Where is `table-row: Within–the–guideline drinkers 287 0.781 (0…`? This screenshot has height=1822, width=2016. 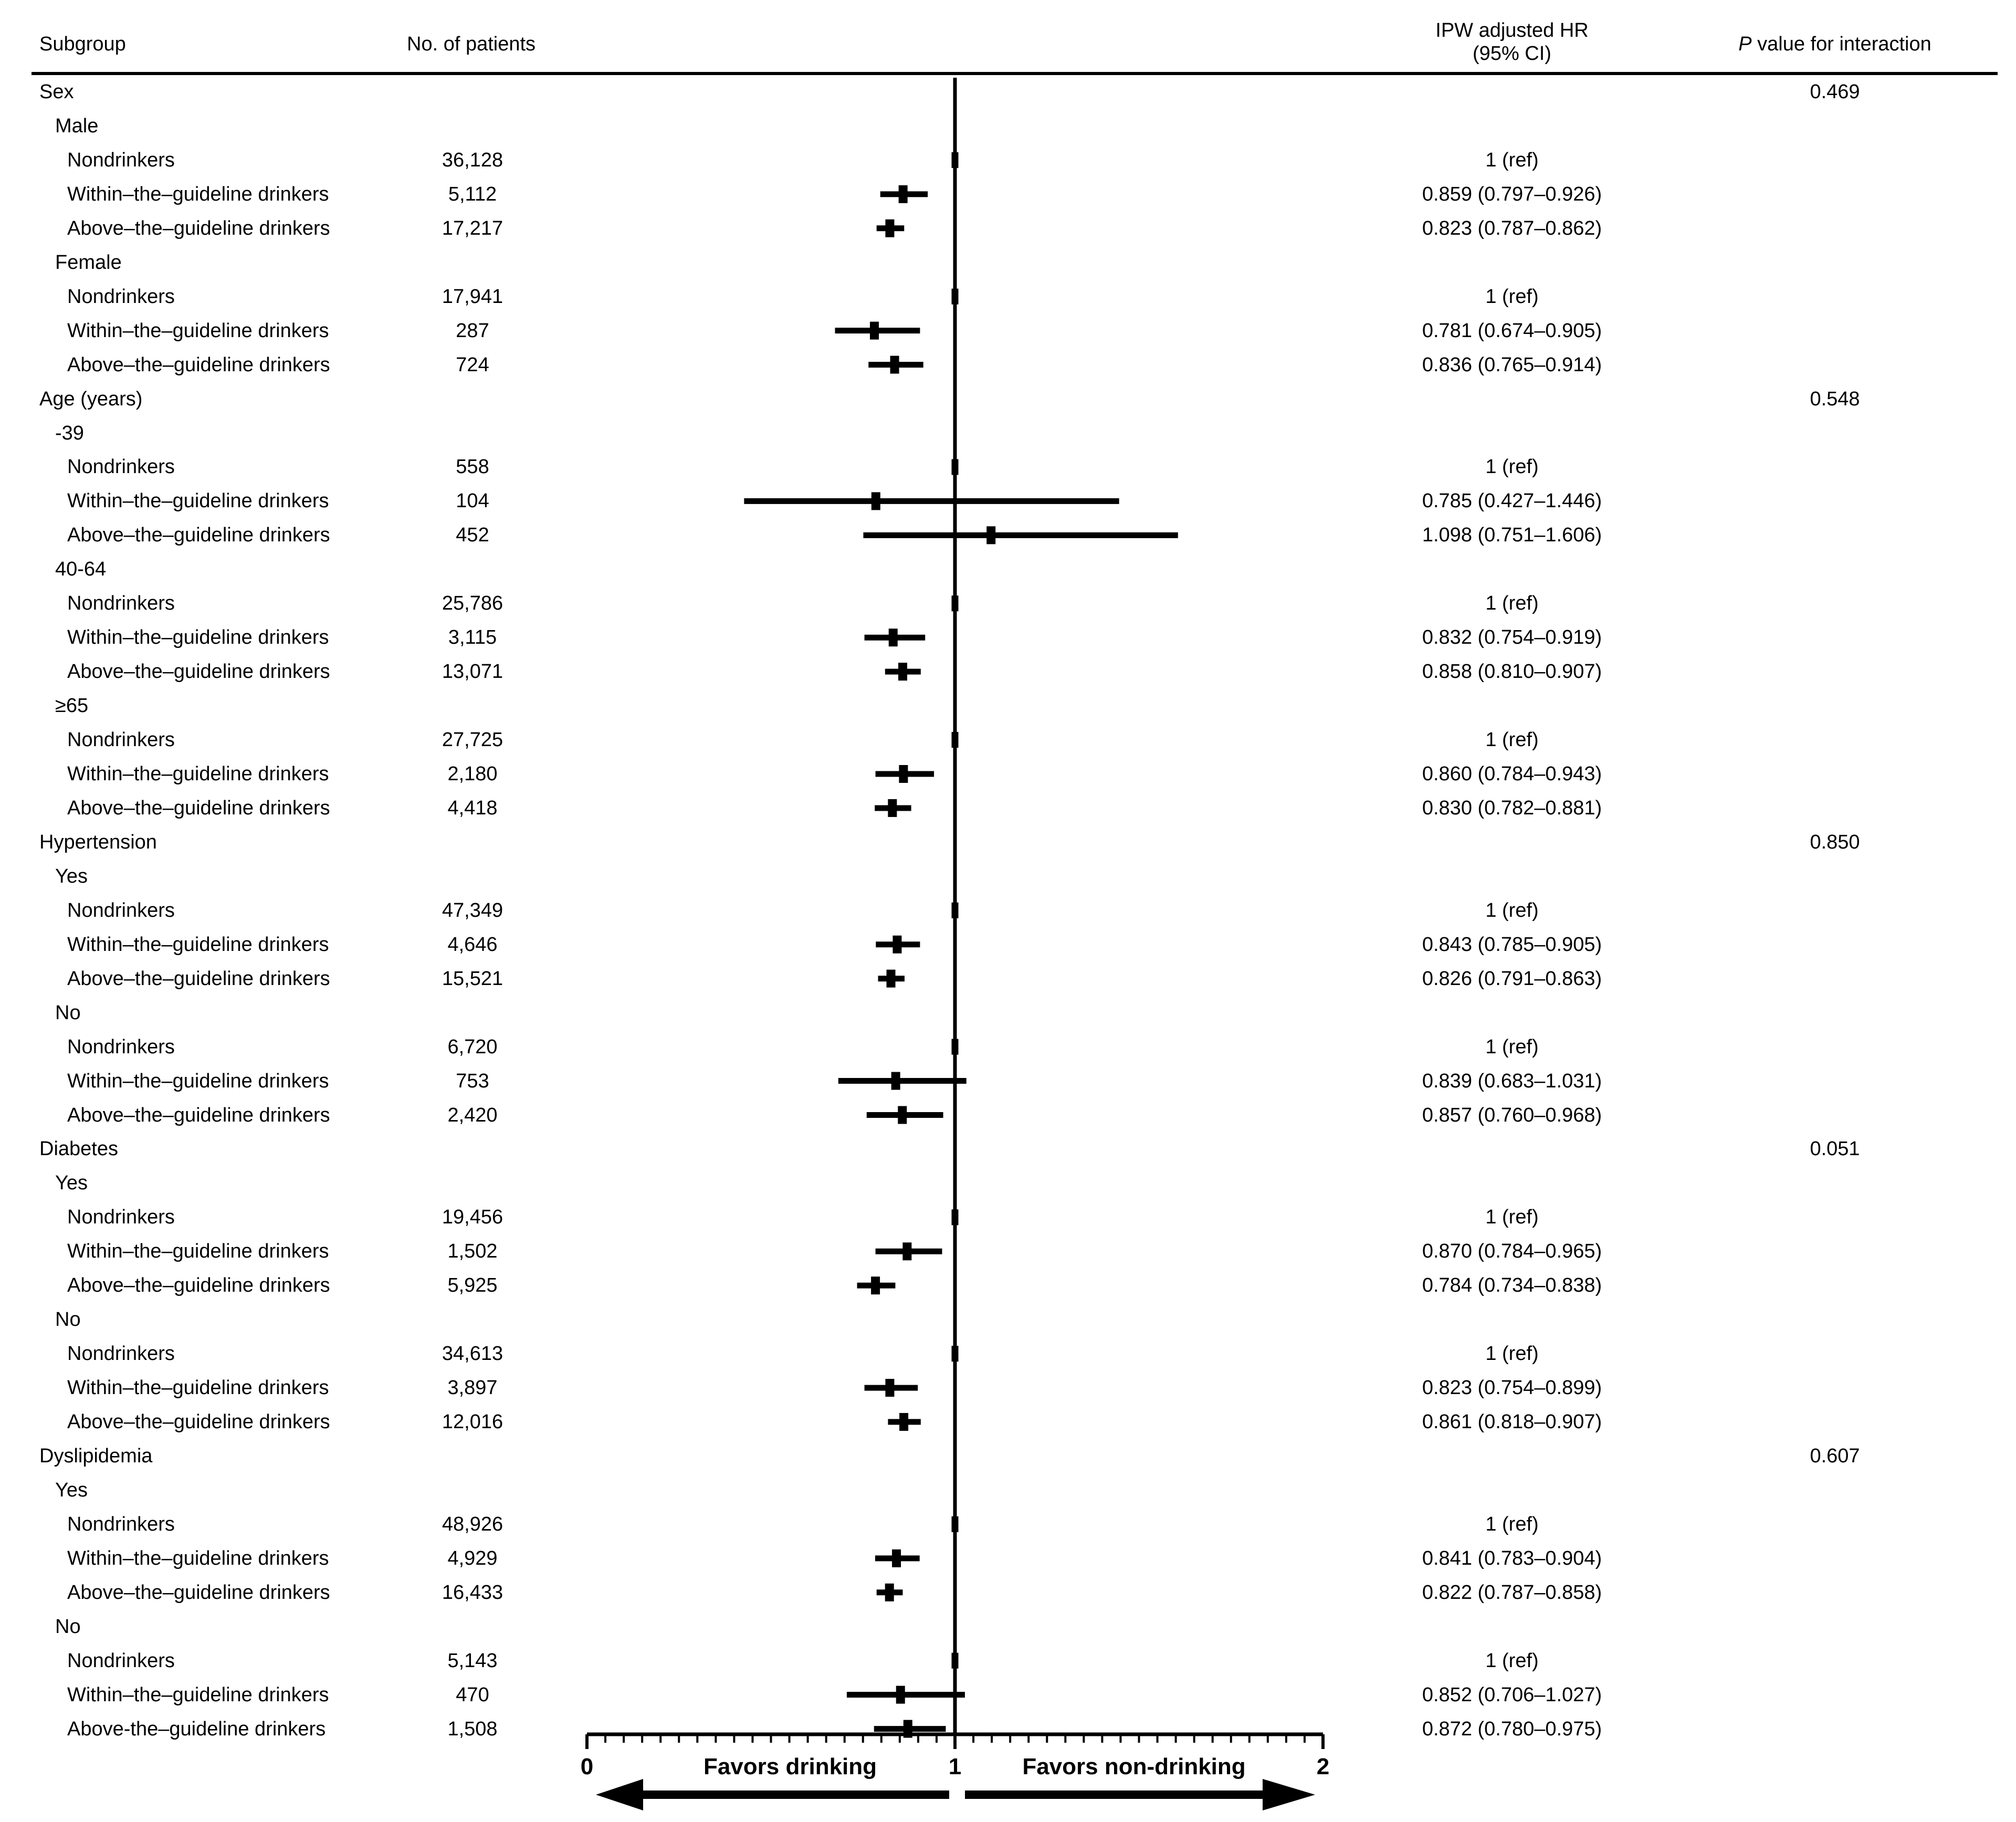 table-row: Within–the–guideline drinkers 287 0.781 (0… is located at coordinates (1008, 331).